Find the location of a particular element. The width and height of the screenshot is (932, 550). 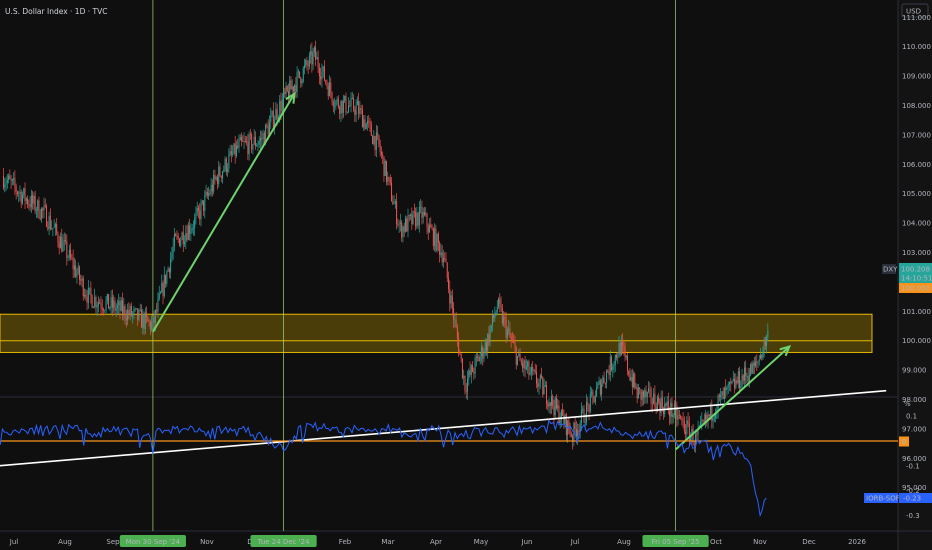

recovery-arrow-shaft is located at coordinates (732, 398).